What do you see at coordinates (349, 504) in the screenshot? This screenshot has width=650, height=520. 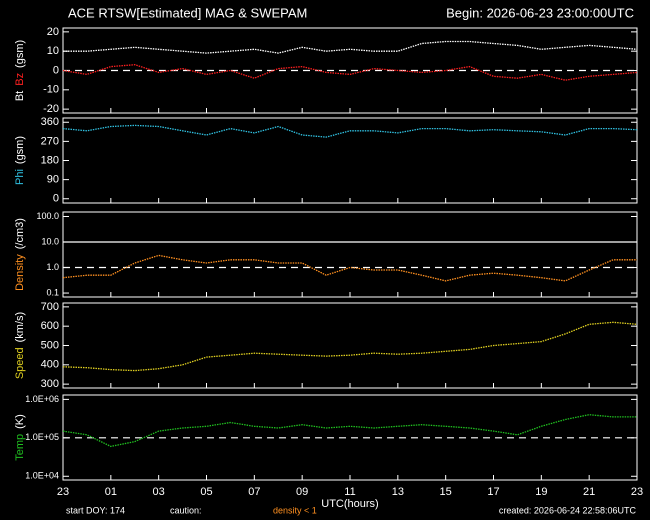 I see `x-axis-label: UTC(hours)` at bounding box center [349, 504].